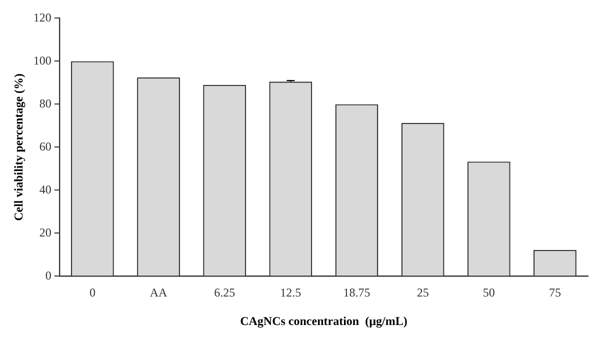  I want to click on y-tick-label: 20, so click(45, 232).